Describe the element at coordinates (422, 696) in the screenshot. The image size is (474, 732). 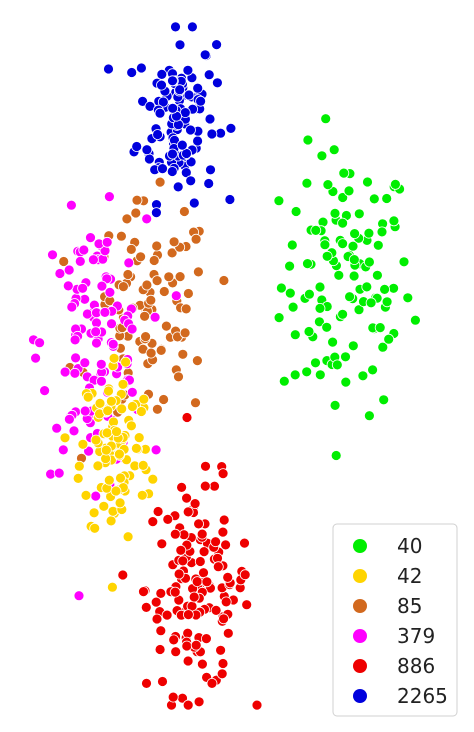
I see `legend-label: 2265` at that location.